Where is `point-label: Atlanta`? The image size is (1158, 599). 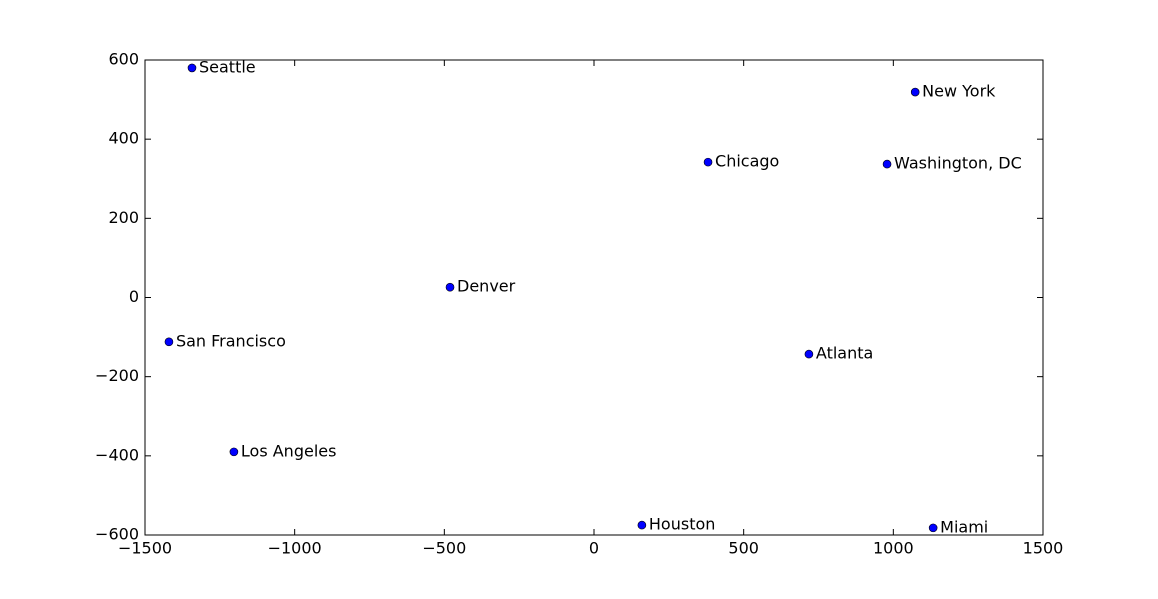 point-label: Atlanta is located at coordinates (844, 353).